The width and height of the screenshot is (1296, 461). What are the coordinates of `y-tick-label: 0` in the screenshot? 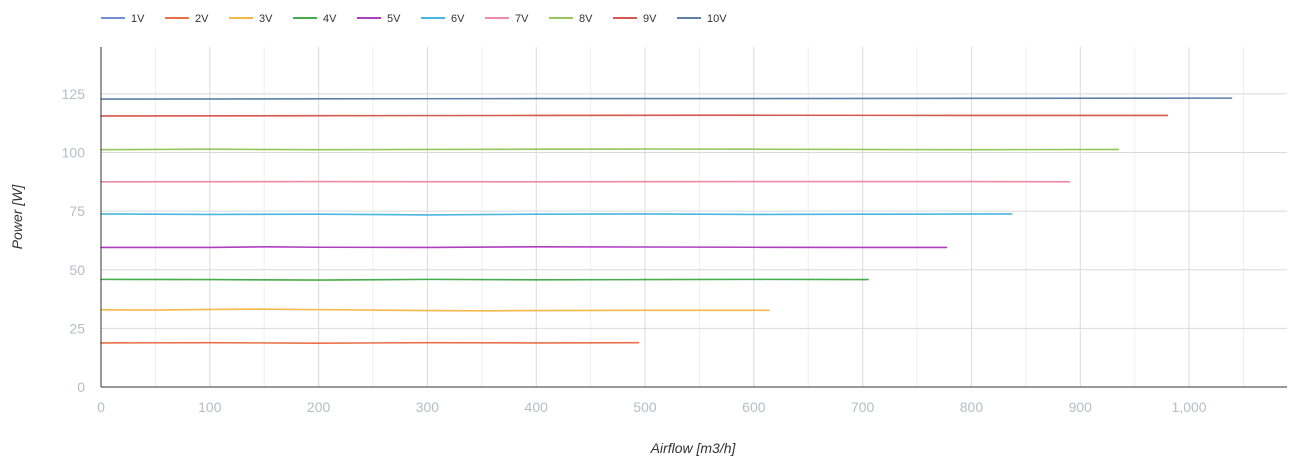 It's located at (81, 387).